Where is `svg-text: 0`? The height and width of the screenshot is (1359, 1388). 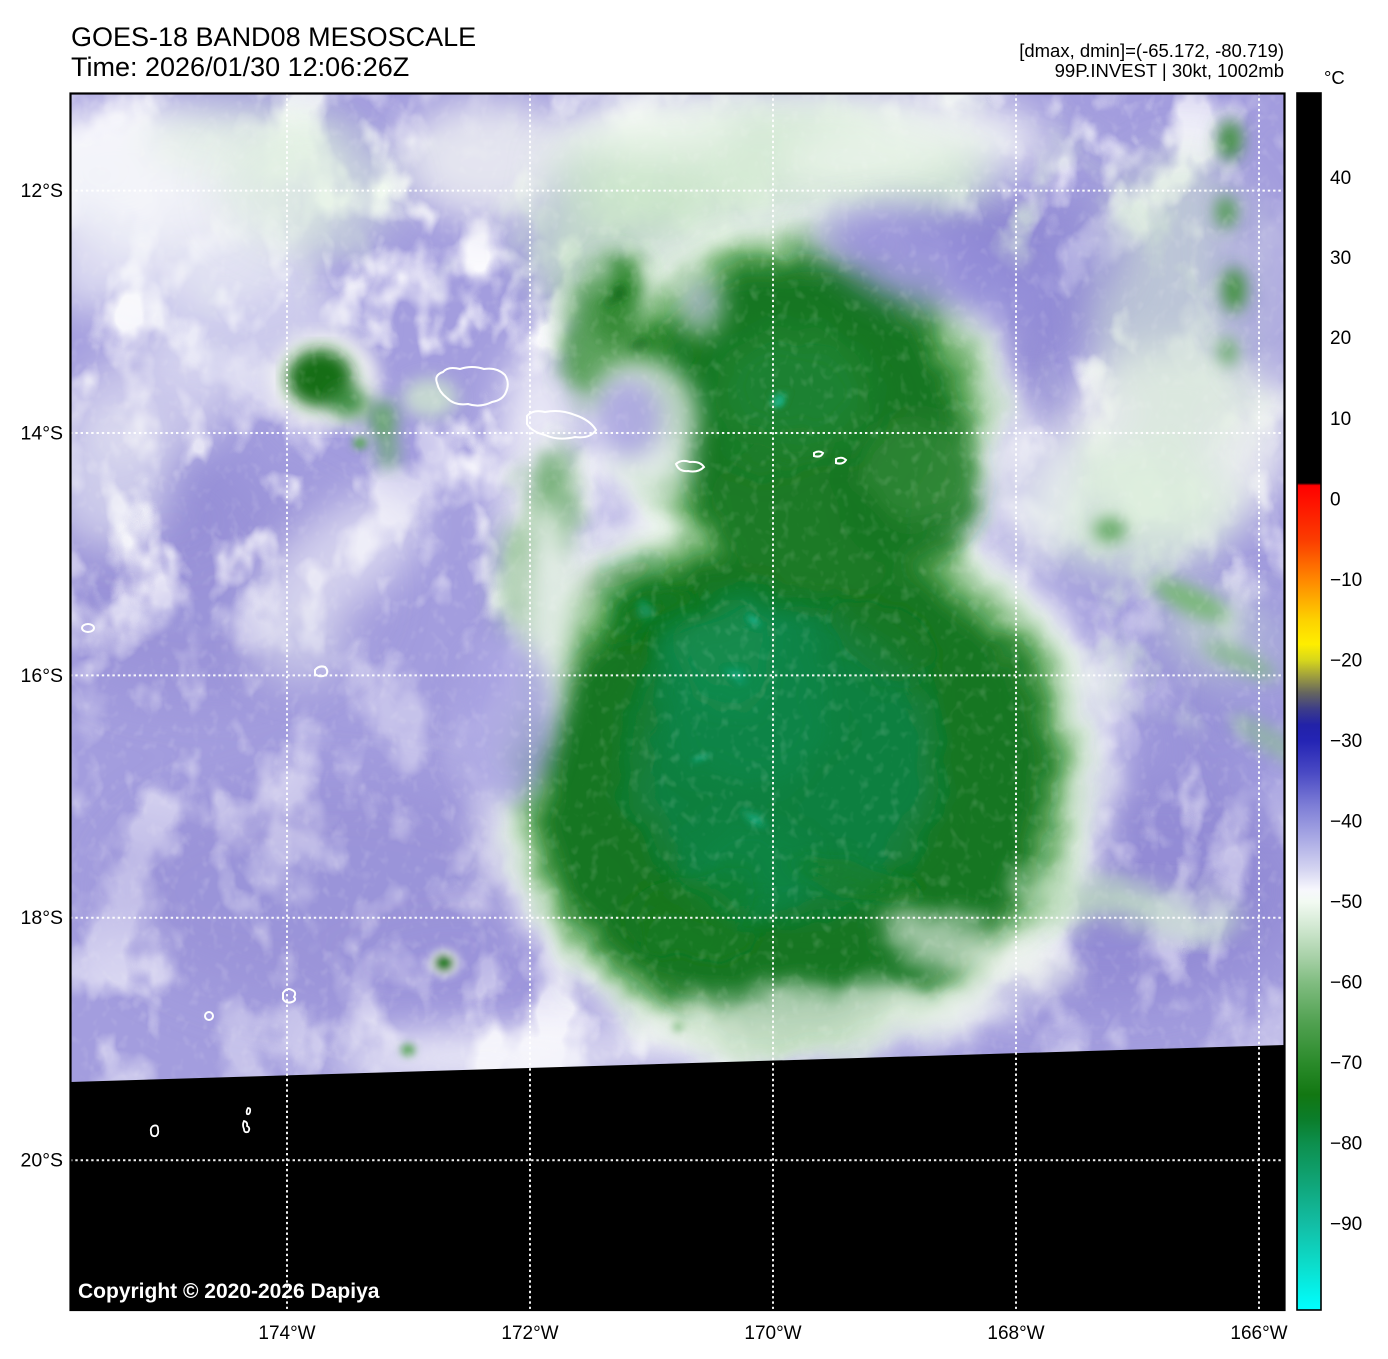 svg-text: 0 is located at coordinates (1335, 500).